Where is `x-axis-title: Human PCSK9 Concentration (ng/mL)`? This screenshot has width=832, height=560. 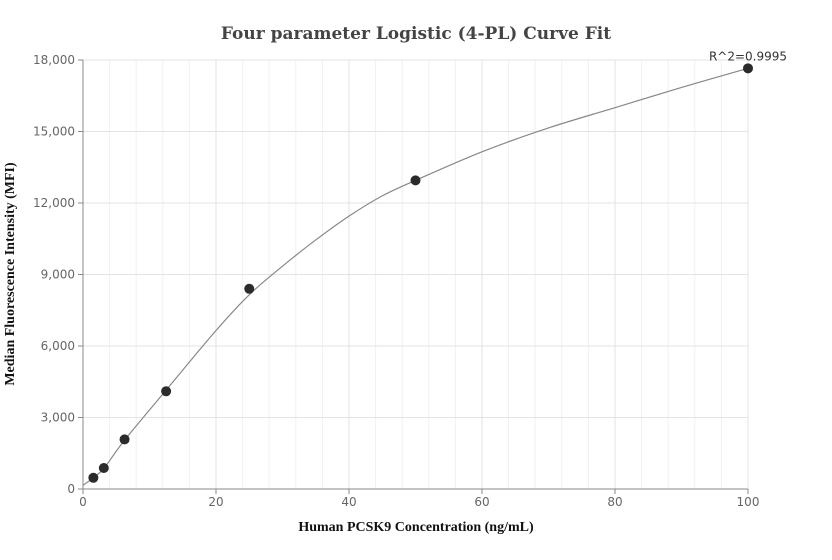
x-axis-title: Human PCSK9 Concentration (ng/mL) is located at coordinates (416, 527).